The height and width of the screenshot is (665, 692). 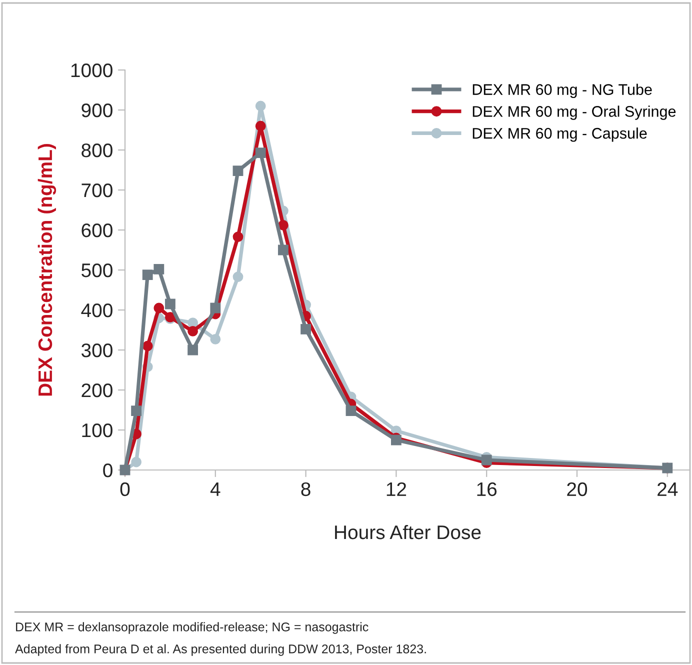 What do you see at coordinates (577, 489) in the screenshot?
I see `x-tick-label: 20` at bounding box center [577, 489].